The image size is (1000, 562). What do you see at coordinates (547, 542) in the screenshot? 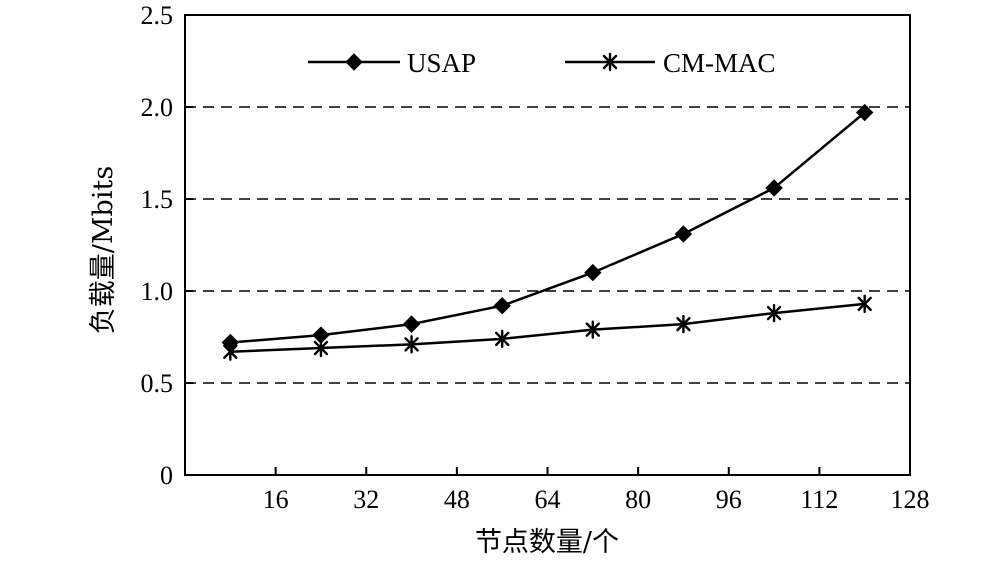
I see `x-axis-title: 节点数量/个` at bounding box center [547, 542].